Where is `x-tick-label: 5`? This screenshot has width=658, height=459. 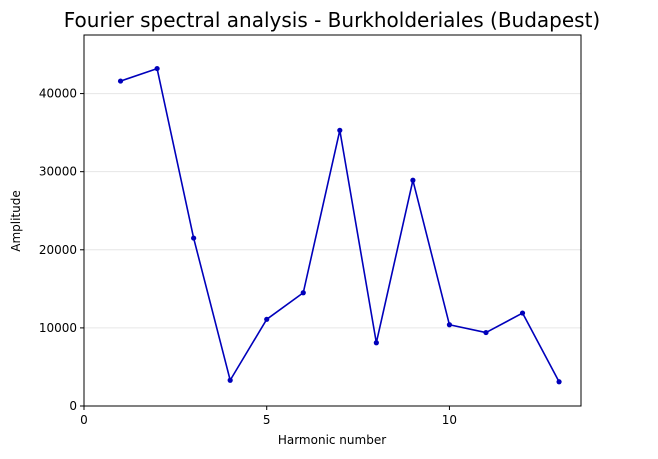 x-tick-label: 5 is located at coordinates (267, 420).